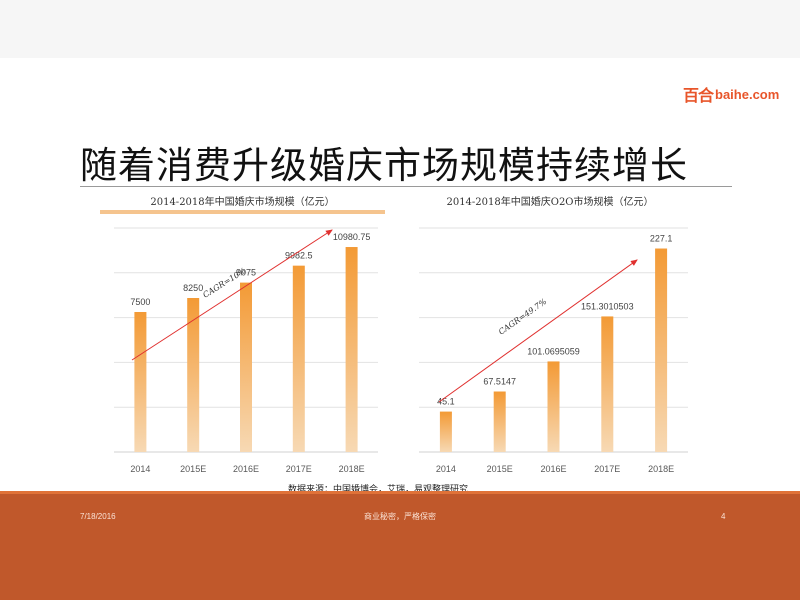  I want to click on data-label: 227.1, so click(661, 239).